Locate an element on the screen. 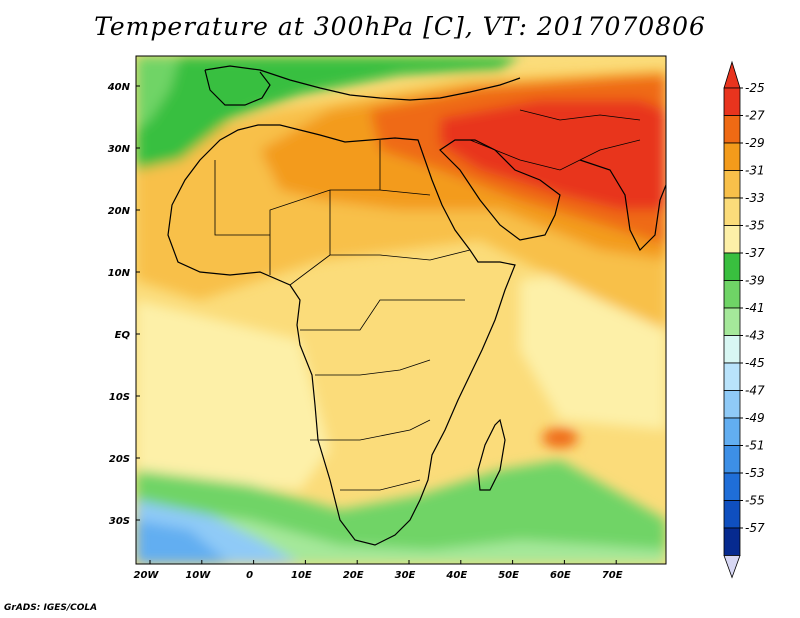 The image size is (800, 618). coastline-iberia is located at coordinates (237, 87).